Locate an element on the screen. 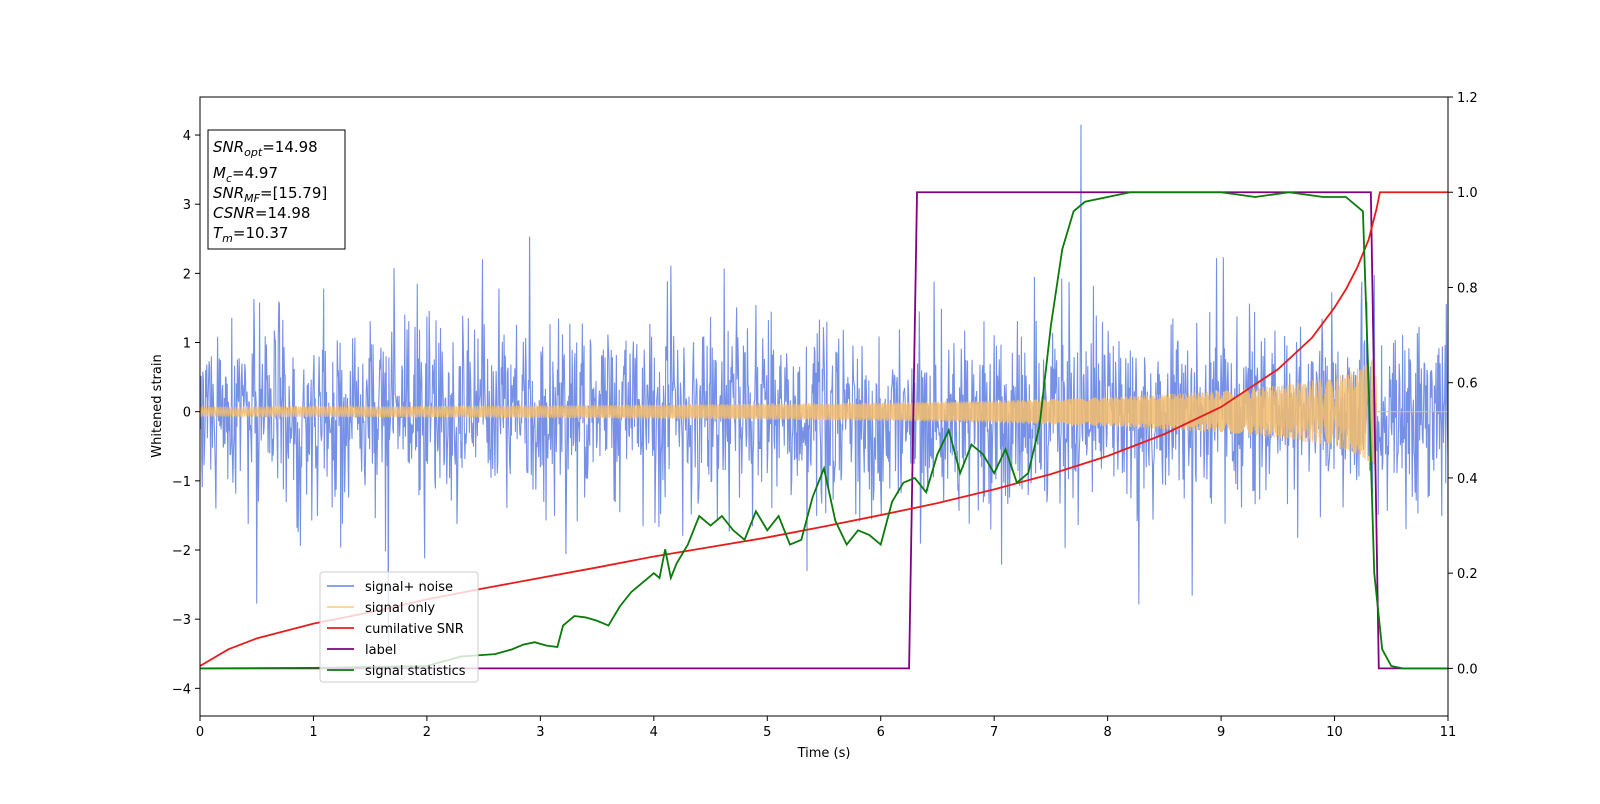 The height and width of the screenshot is (804, 1600). info-csnr: CSNR=14.98 is located at coordinates (261, 213).